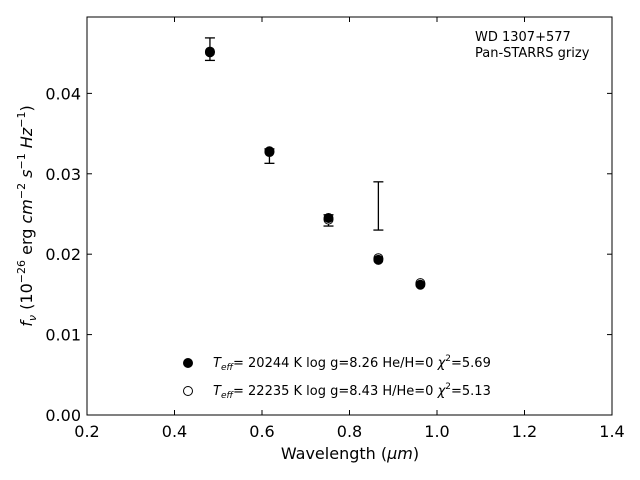  What do you see at coordinates (63, 335) in the screenshot?
I see `y-tick-label: 0.01` at bounding box center [63, 335].